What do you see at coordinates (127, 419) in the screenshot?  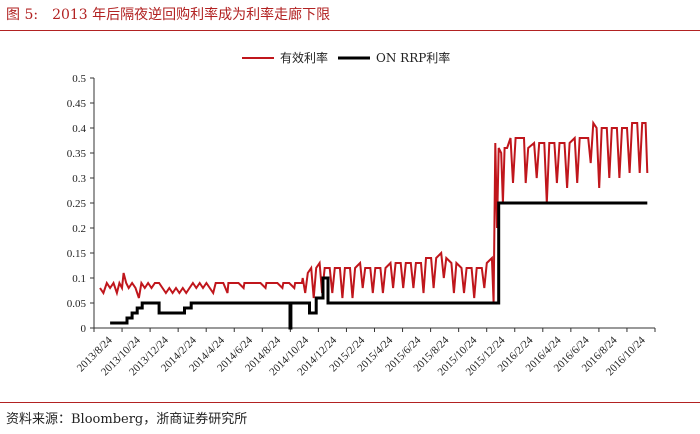 I see `source-note: 资料来源：Bloomberg，浙商证券研究所` at bounding box center [127, 419].